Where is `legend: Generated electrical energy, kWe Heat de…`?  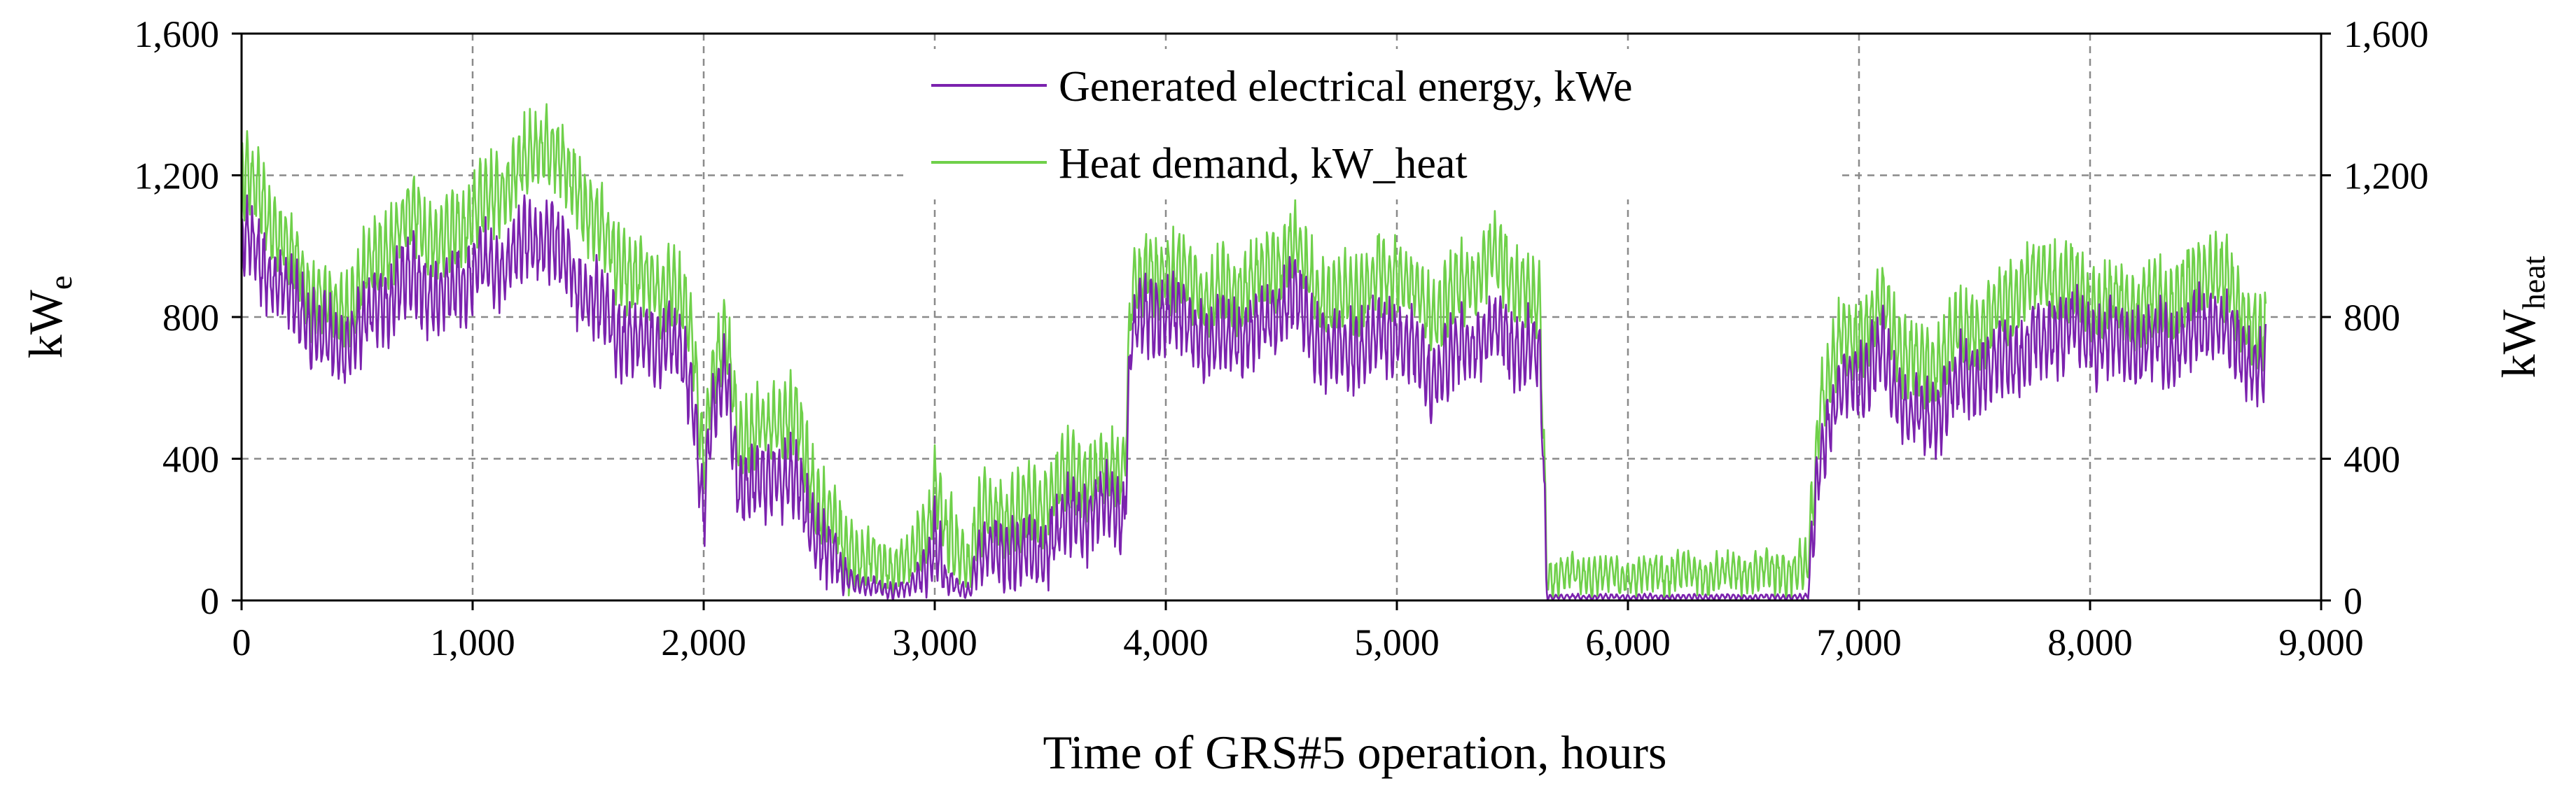 legend: Generated electrical energy, kWe Heat de… is located at coordinates (1372, 124).